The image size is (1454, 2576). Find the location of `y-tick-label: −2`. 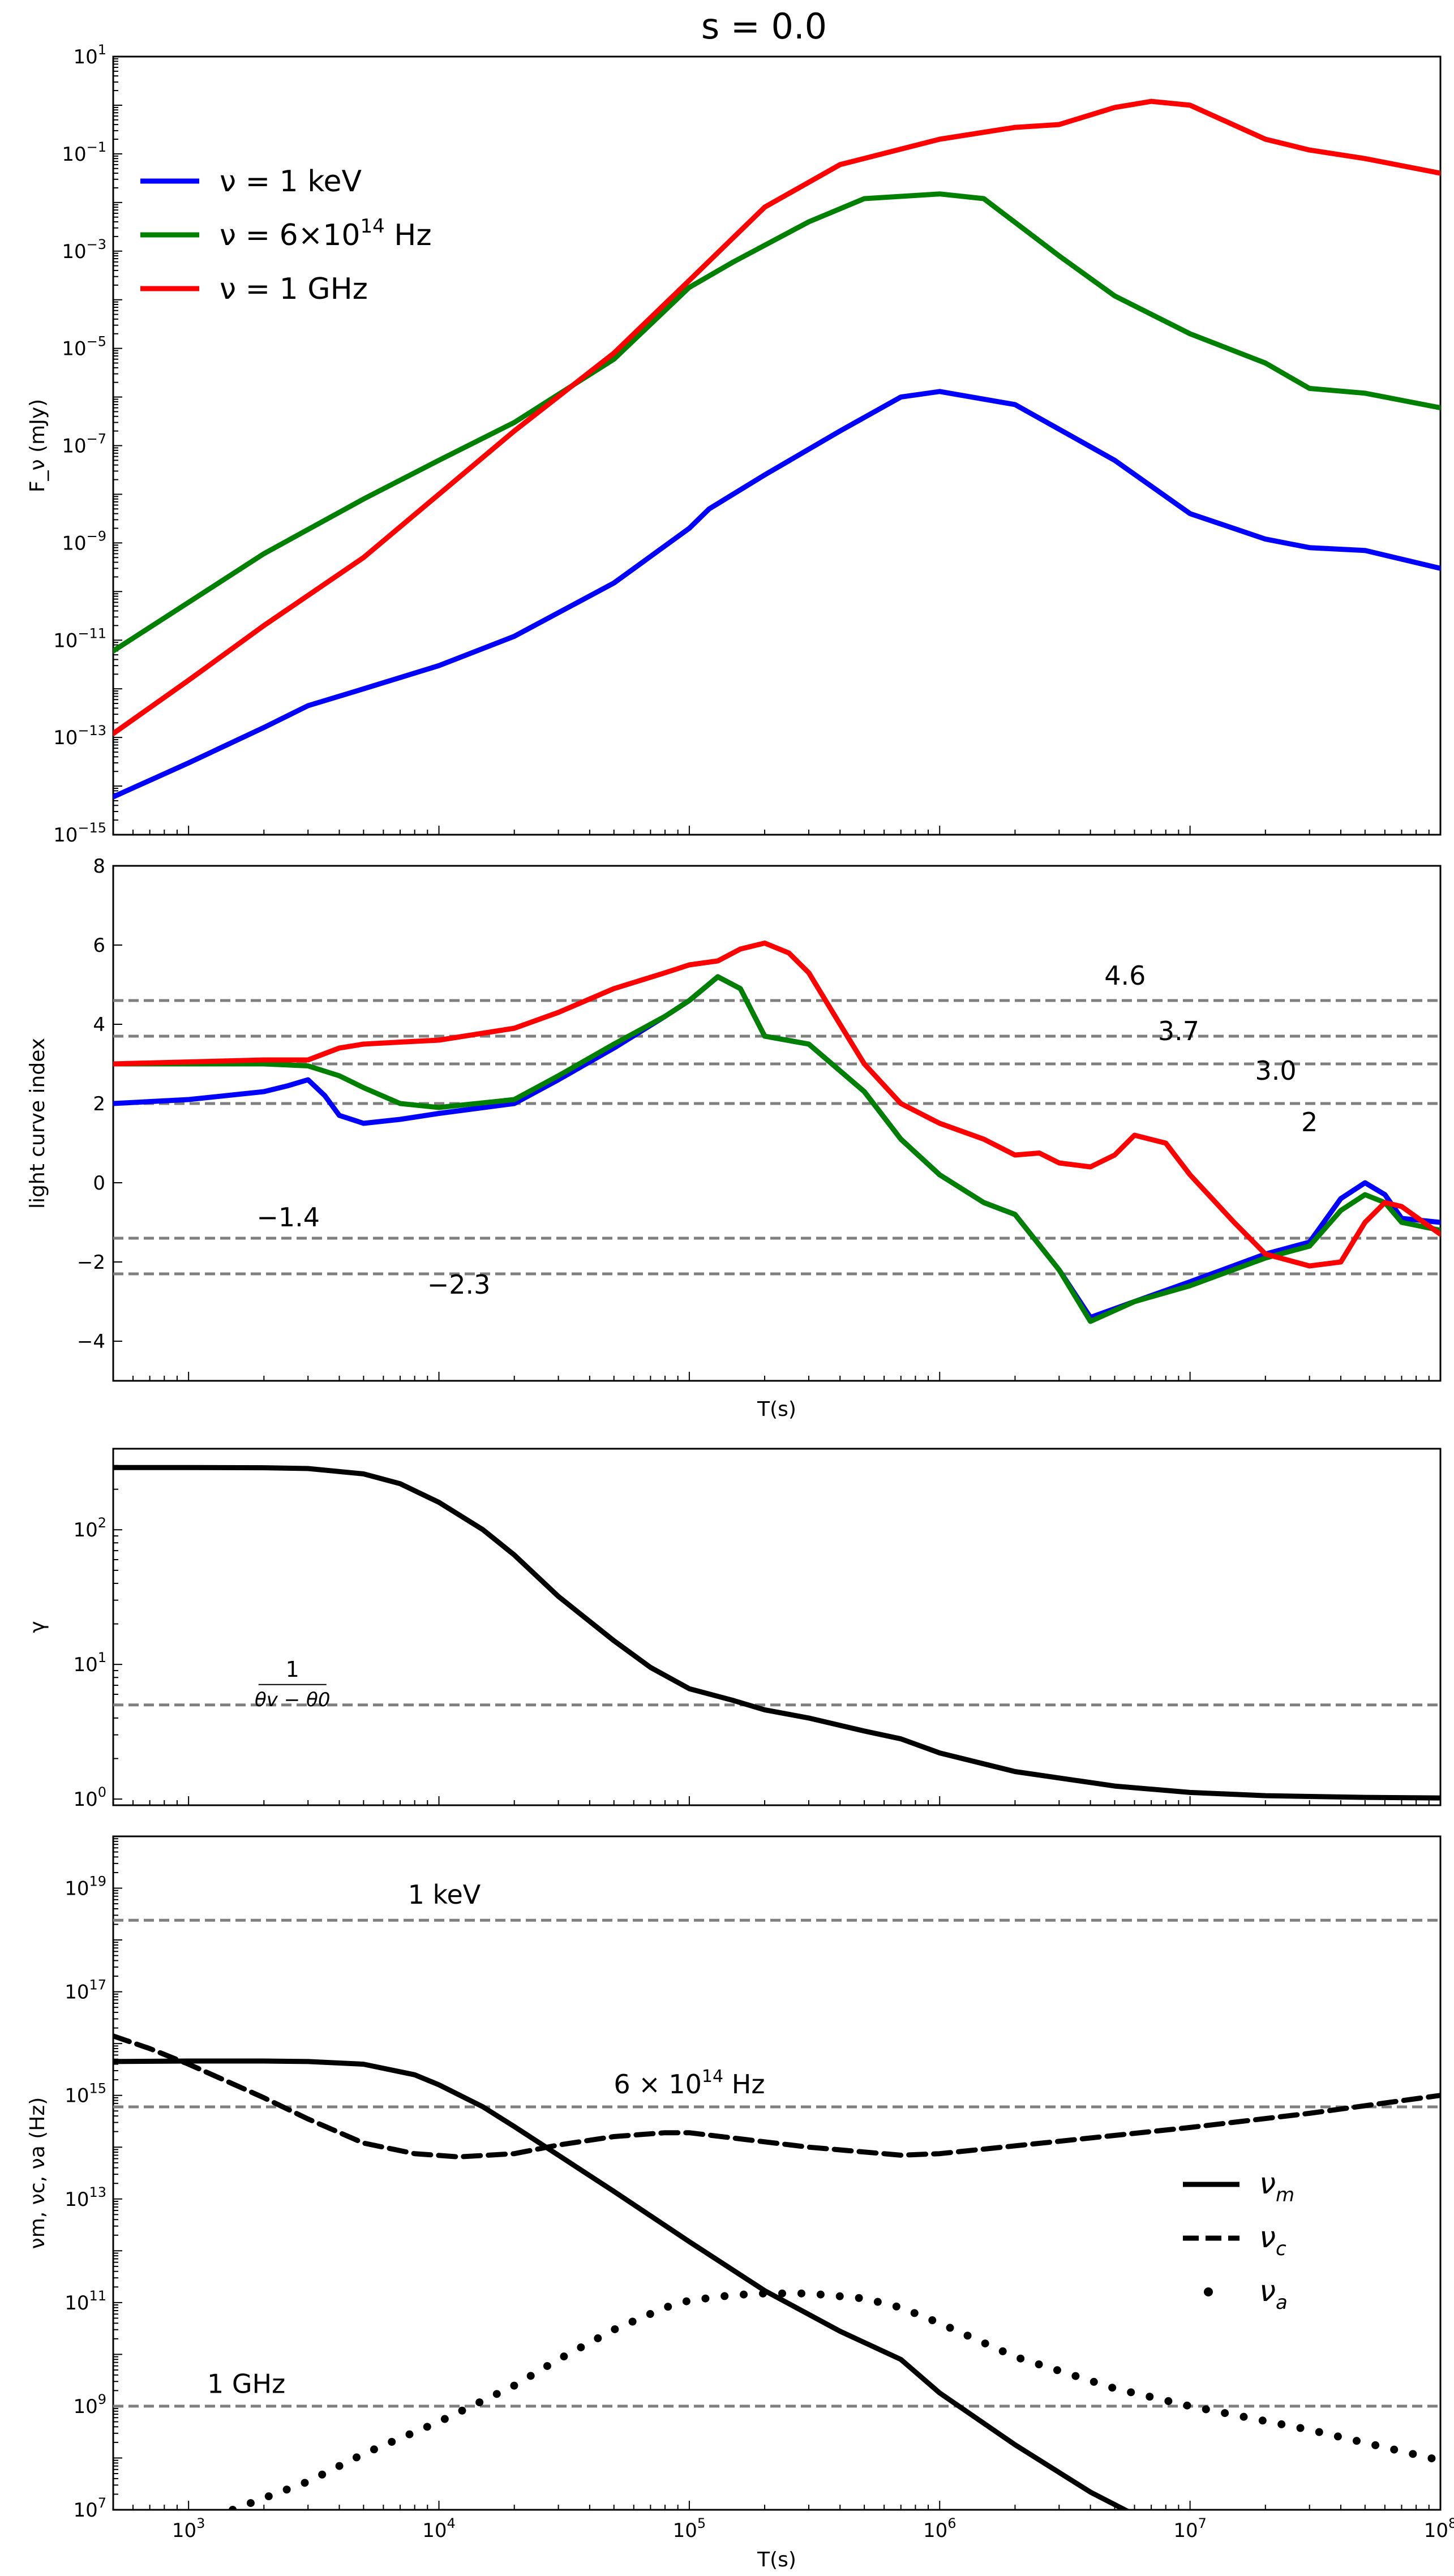

y-tick-label: −2 is located at coordinates (91, 1262).